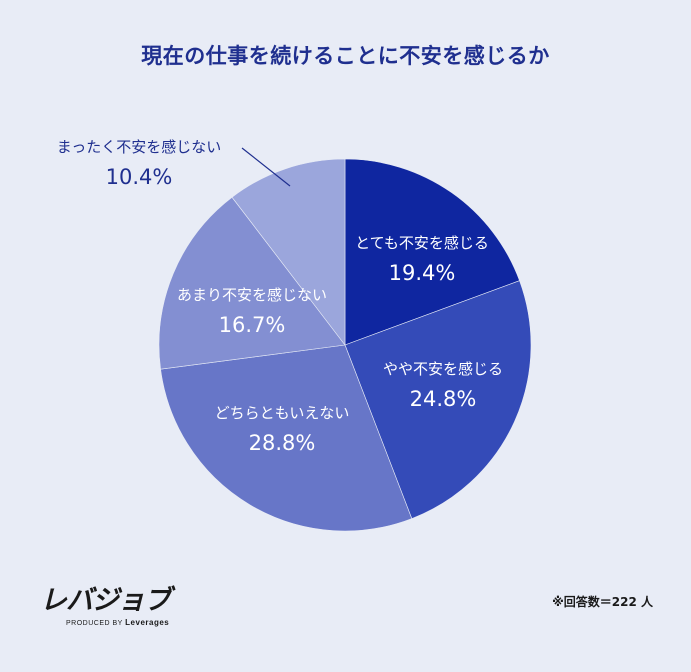  What do you see at coordinates (443, 399) in the screenshot?
I see `slice-value-1: 24.8%` at bounding box center [443, 399].